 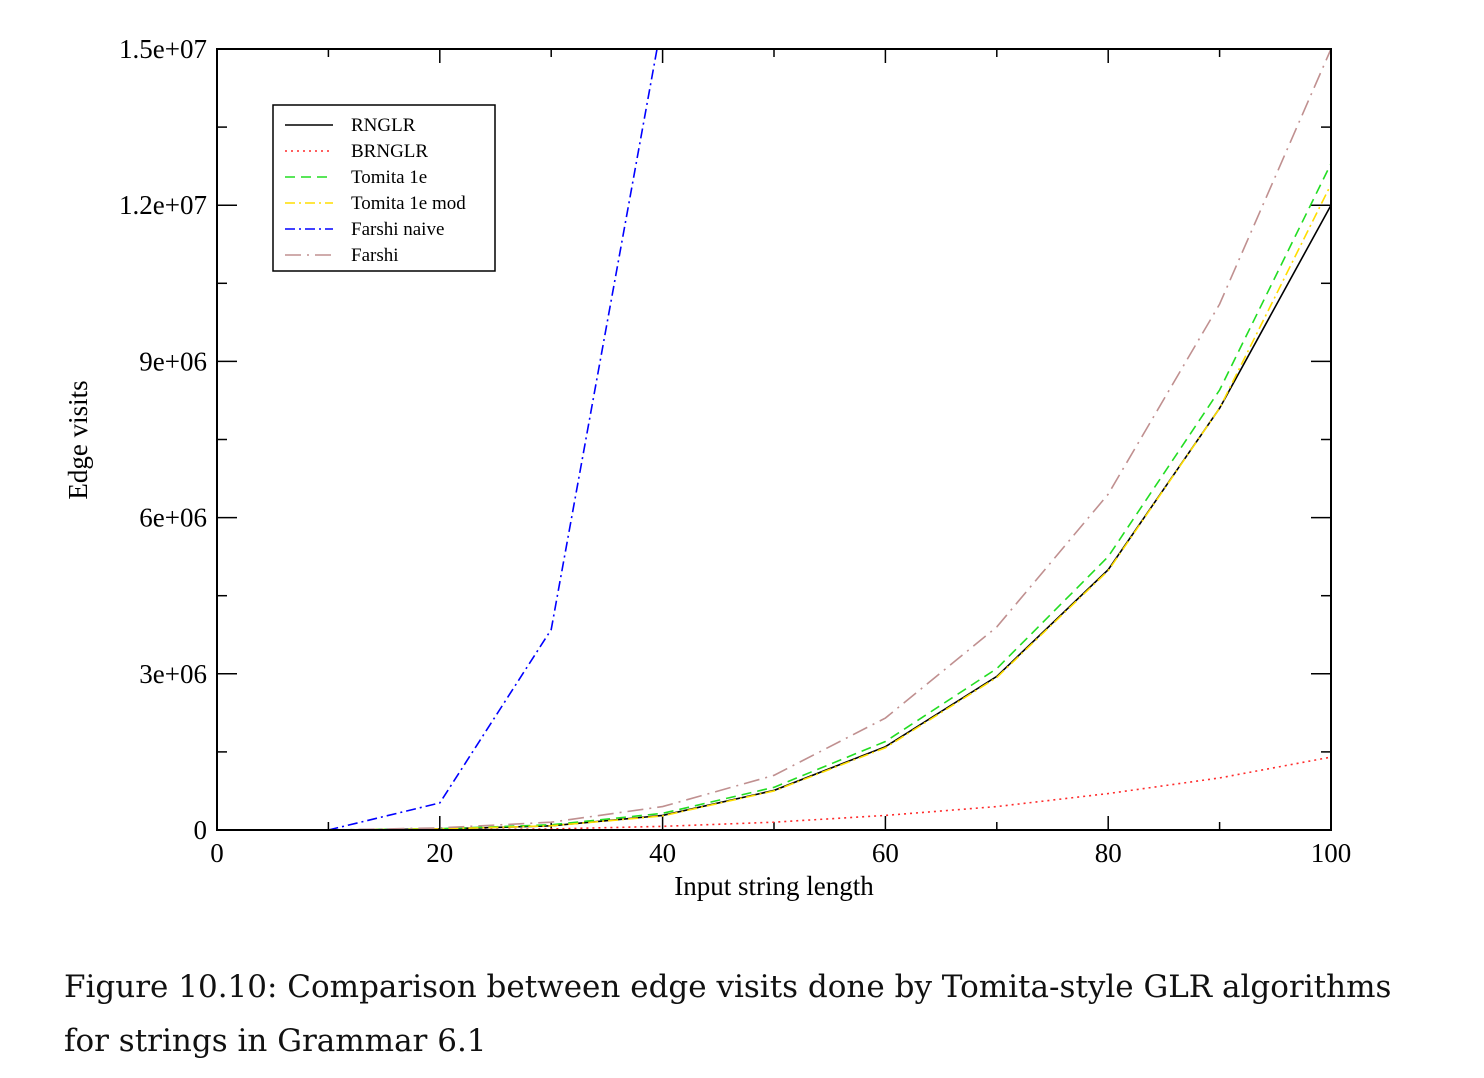 I want to click on x-tick-label: 60, so click(x=885, y=853).